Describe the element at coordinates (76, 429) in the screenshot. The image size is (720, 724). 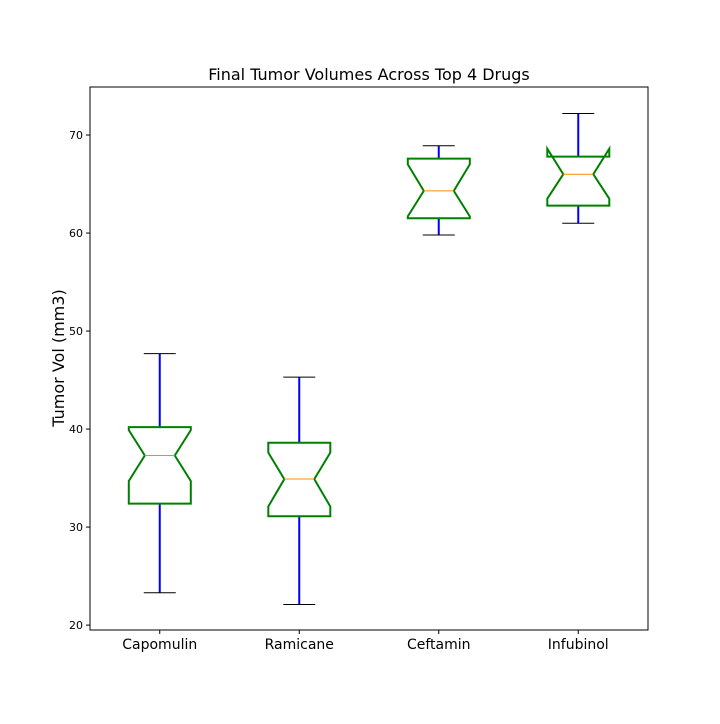
I see `y-tick-label: 40` at that location.